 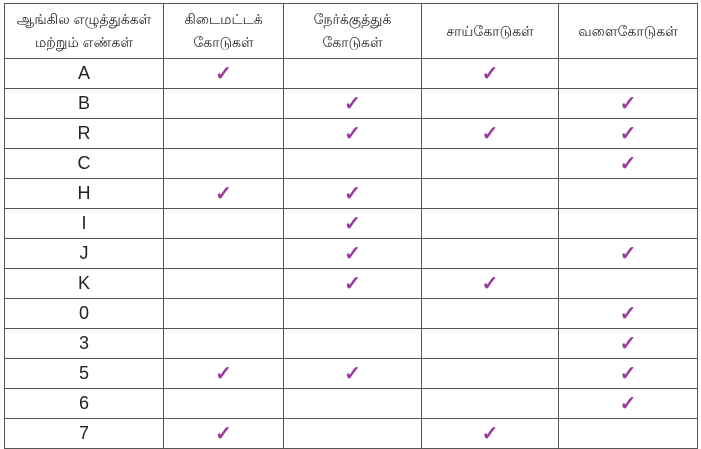 What do you see at coordinates (84, 253) in the screenshot?
I see `row-label: J` at bounding box center [84, 253].